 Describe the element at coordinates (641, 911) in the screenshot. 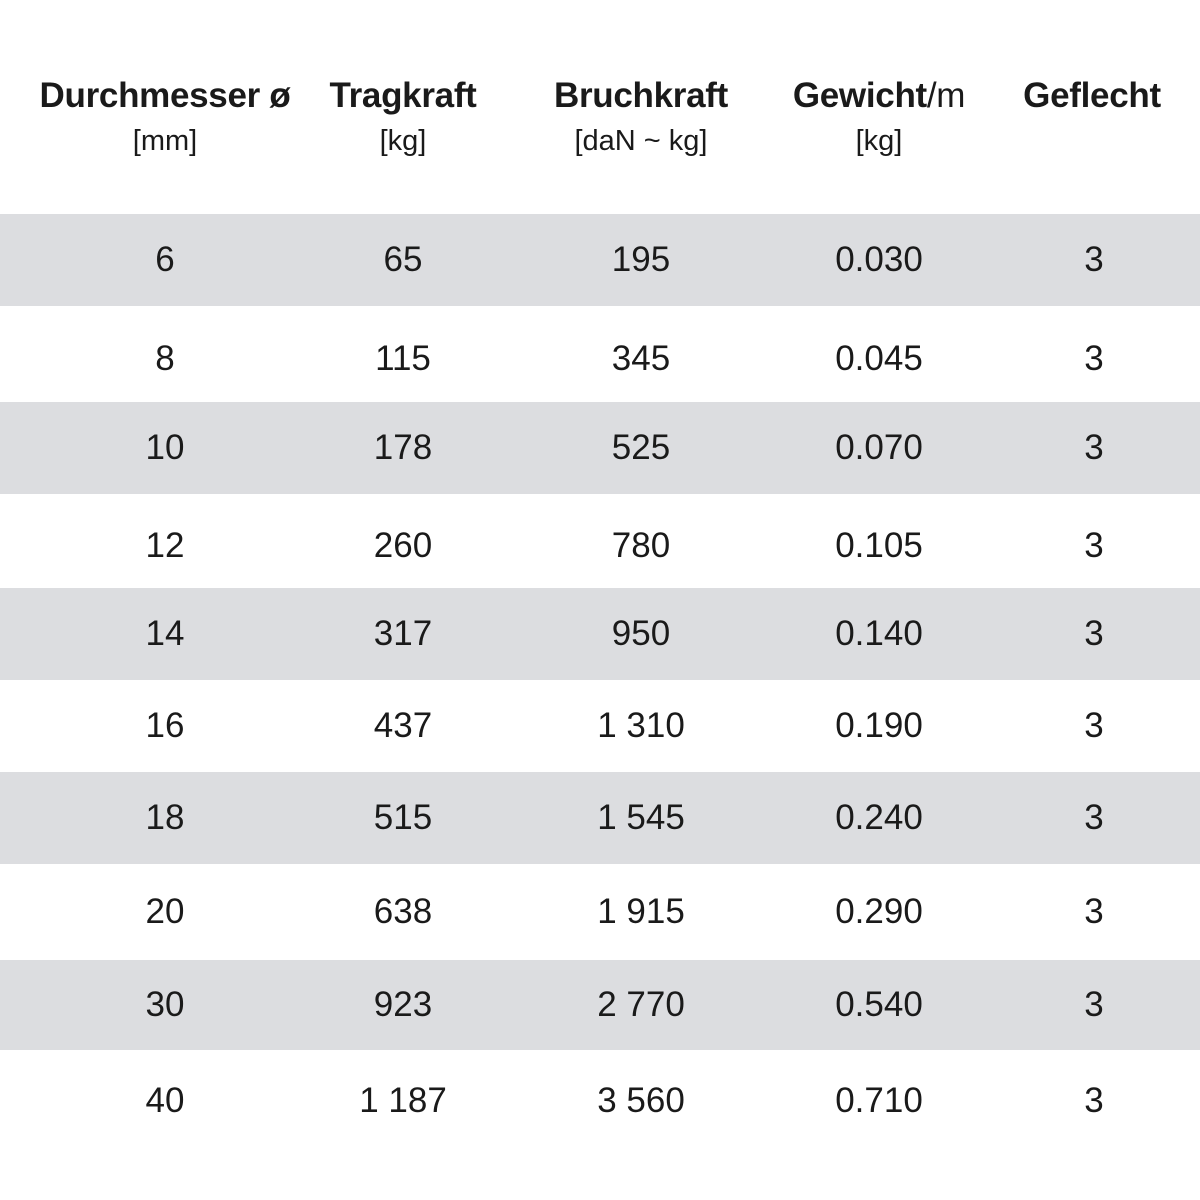

I see `cell-breaking-force: 1 915` at that location.